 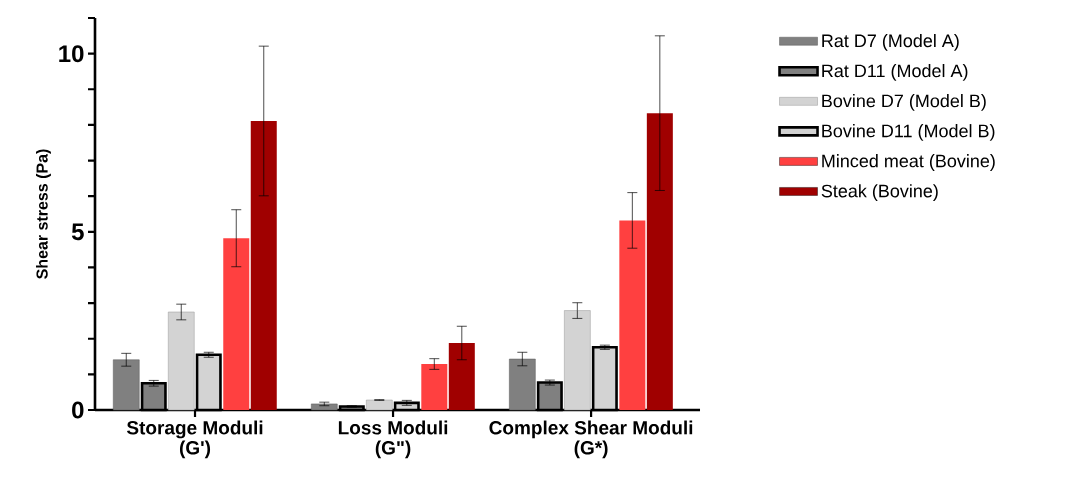 What do you see at coordinates (591, 439) in the screenshot?
I see `x-tick-label: Complex Shear Moduli (G*)` at bounding box center [591, 439].